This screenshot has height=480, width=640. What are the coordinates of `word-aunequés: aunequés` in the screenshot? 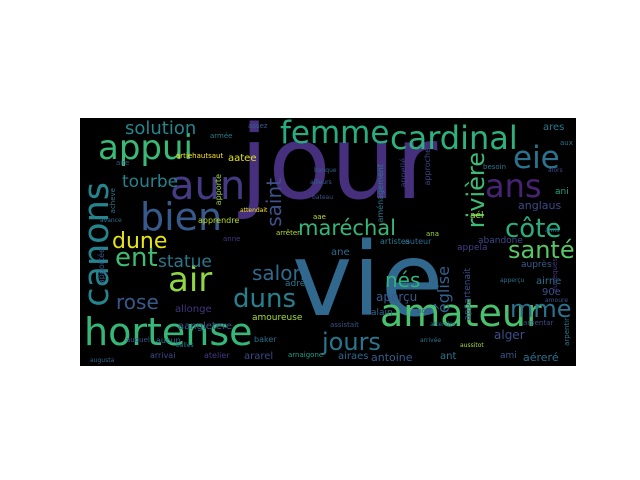 It's located at (555, 275).